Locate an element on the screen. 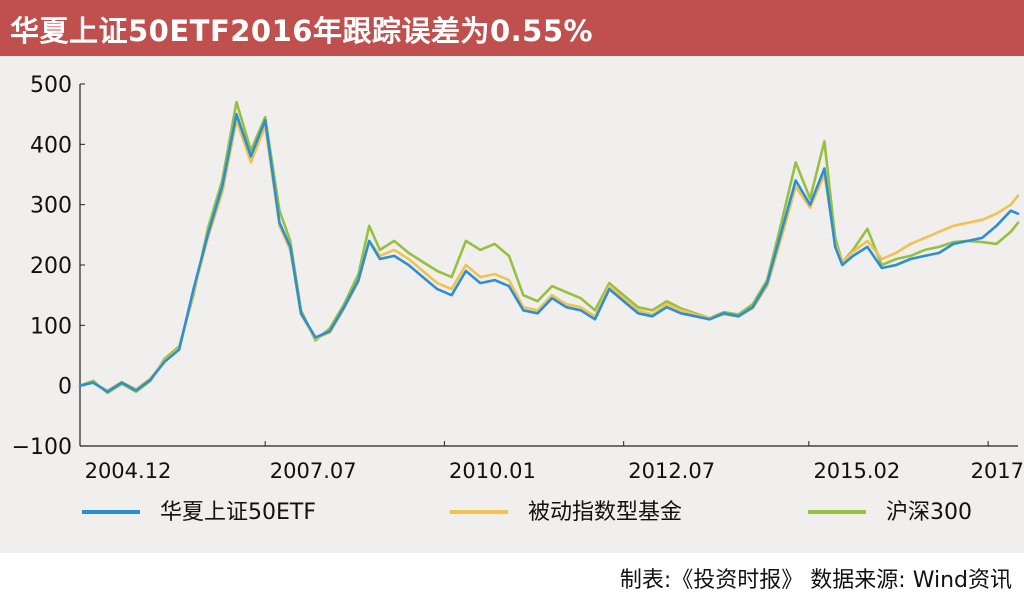 The image size is (1024, 600). x-tick-label: 2015.02 is located at coordinates (856, 471).